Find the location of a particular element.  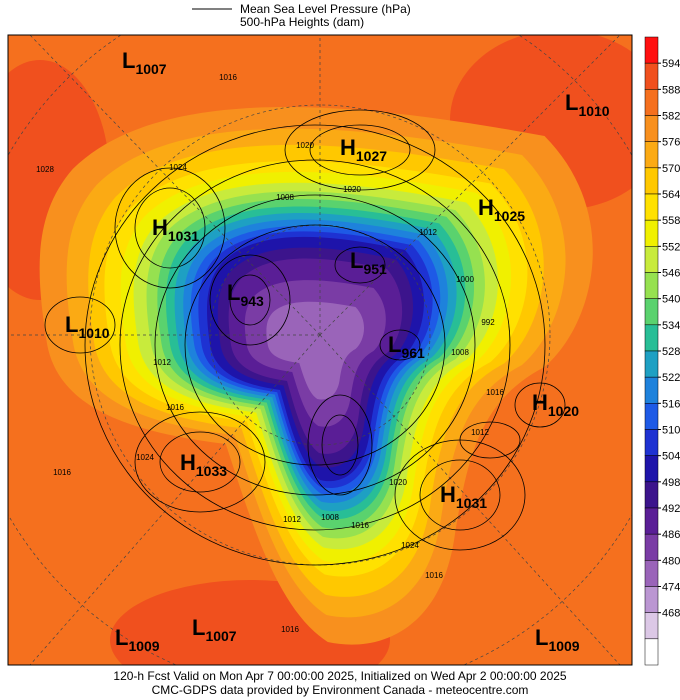

center-value: 1033 is located at coordinates (211, 471).